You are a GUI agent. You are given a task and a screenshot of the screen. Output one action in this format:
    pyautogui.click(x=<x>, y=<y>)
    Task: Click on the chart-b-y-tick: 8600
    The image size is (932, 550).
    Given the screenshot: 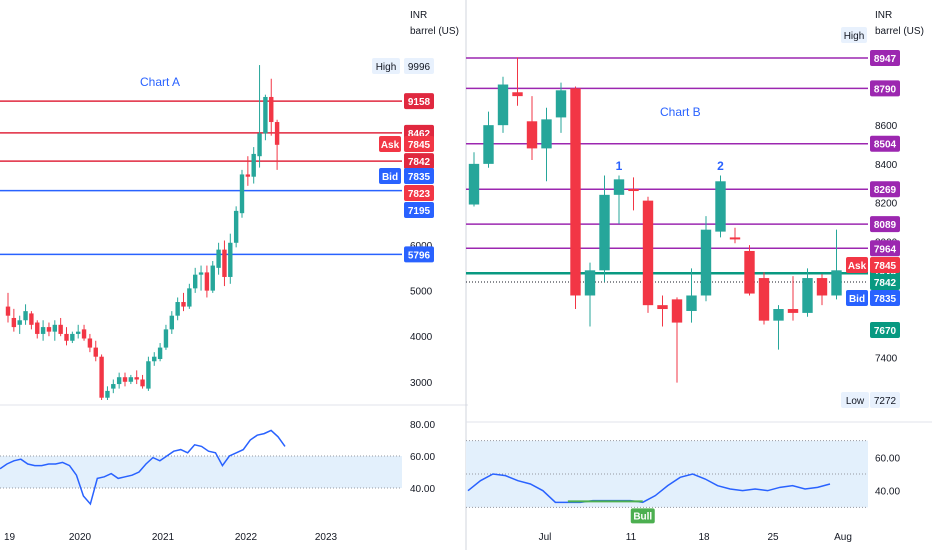 What is the action you would take?
    pyautogui.click(x=886, y=126)
    